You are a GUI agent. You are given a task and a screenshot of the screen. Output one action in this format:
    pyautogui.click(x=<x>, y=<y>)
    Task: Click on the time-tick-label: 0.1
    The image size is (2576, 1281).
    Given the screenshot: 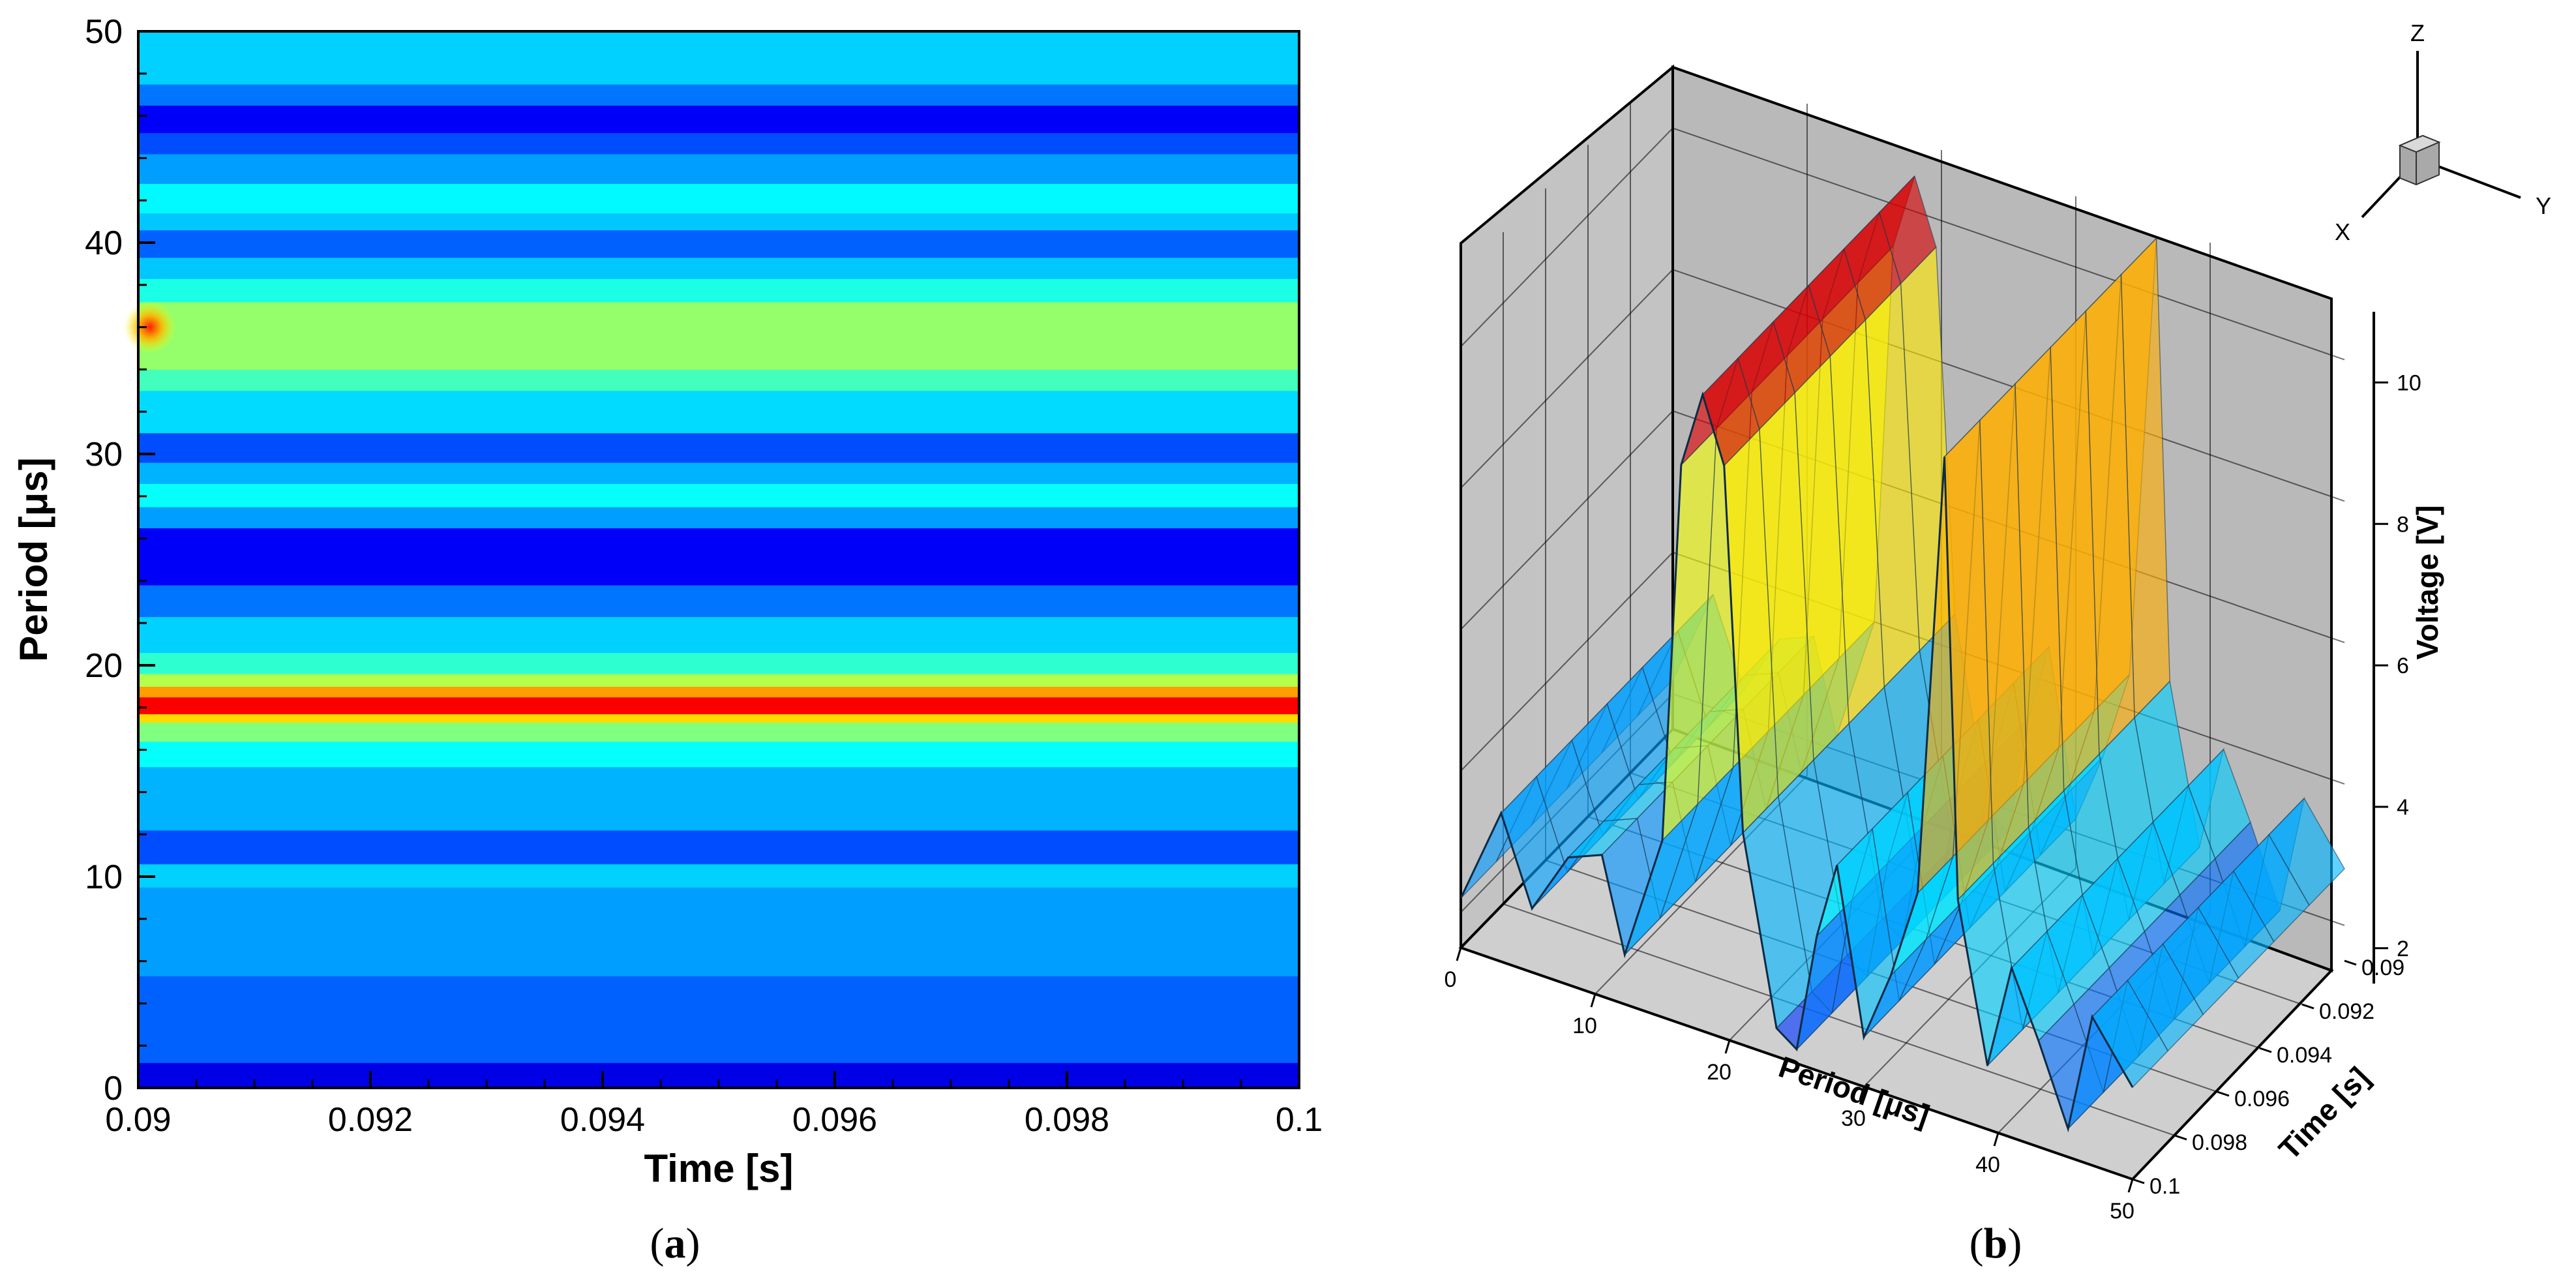 What is the action you would take?
    pyautogui.click(x=2164, y=1186)
    